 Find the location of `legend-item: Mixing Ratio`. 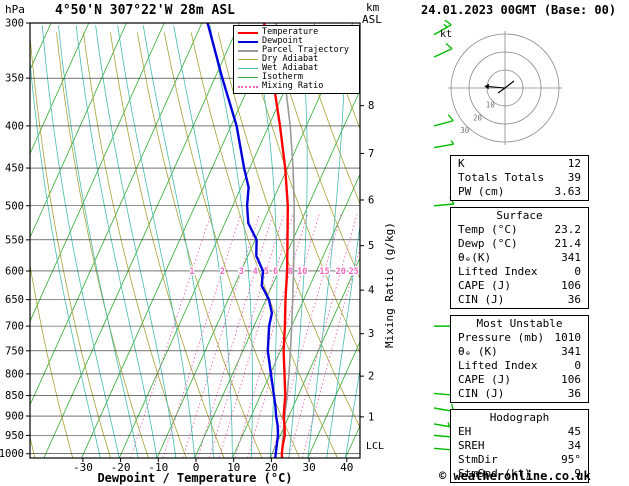

legend-item: Mixing Ratio is located at coordinates (296, 86).